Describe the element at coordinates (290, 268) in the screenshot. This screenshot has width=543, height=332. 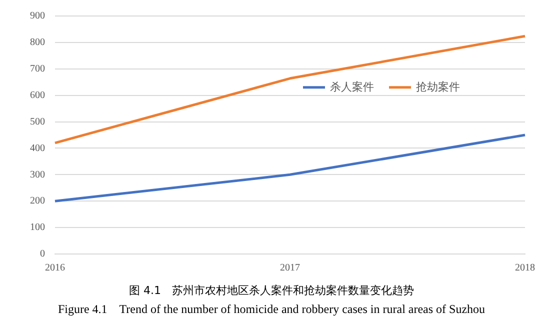
I see `x-tick-label: 2017` at that location.